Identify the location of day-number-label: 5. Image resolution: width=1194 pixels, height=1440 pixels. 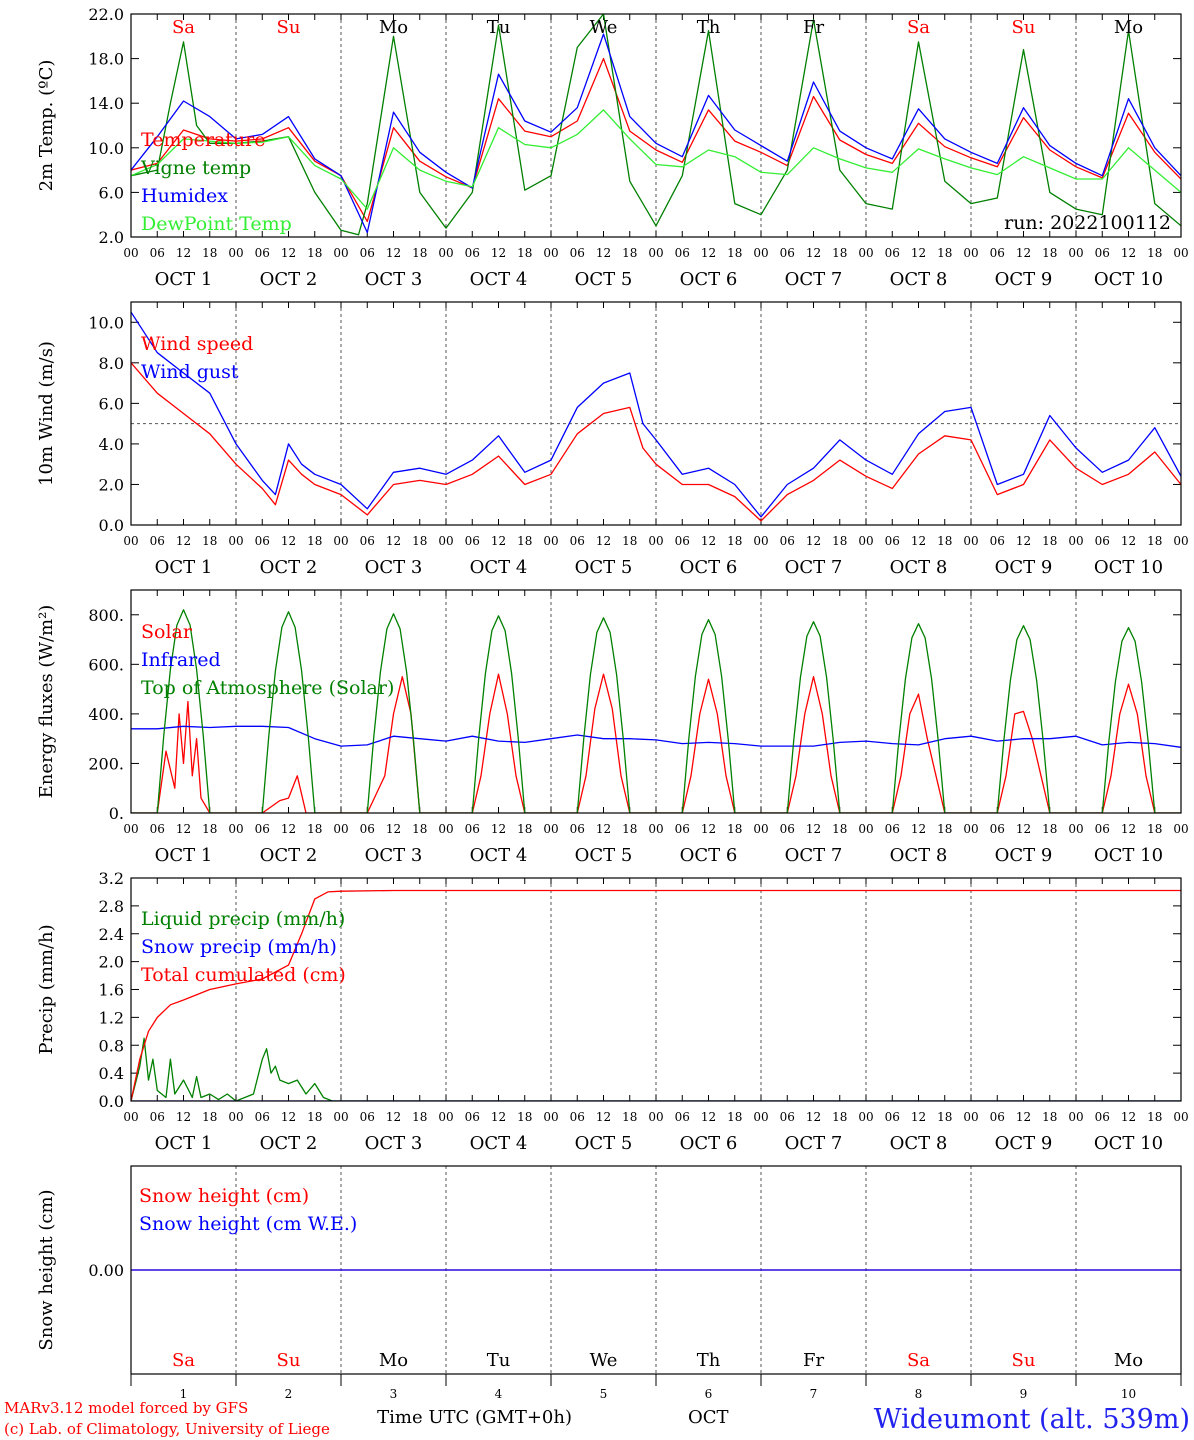
(604, 1394).